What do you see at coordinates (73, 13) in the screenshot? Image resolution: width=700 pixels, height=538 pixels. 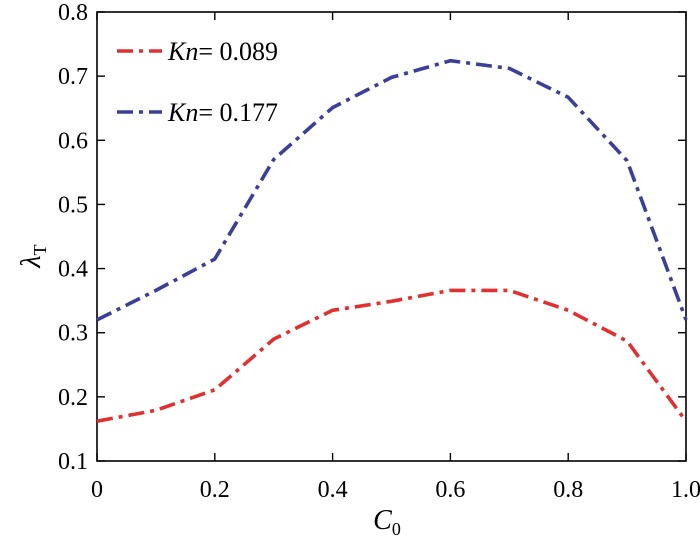 I see `y-tick-label: 0.8` at bounding box center [73, 13].